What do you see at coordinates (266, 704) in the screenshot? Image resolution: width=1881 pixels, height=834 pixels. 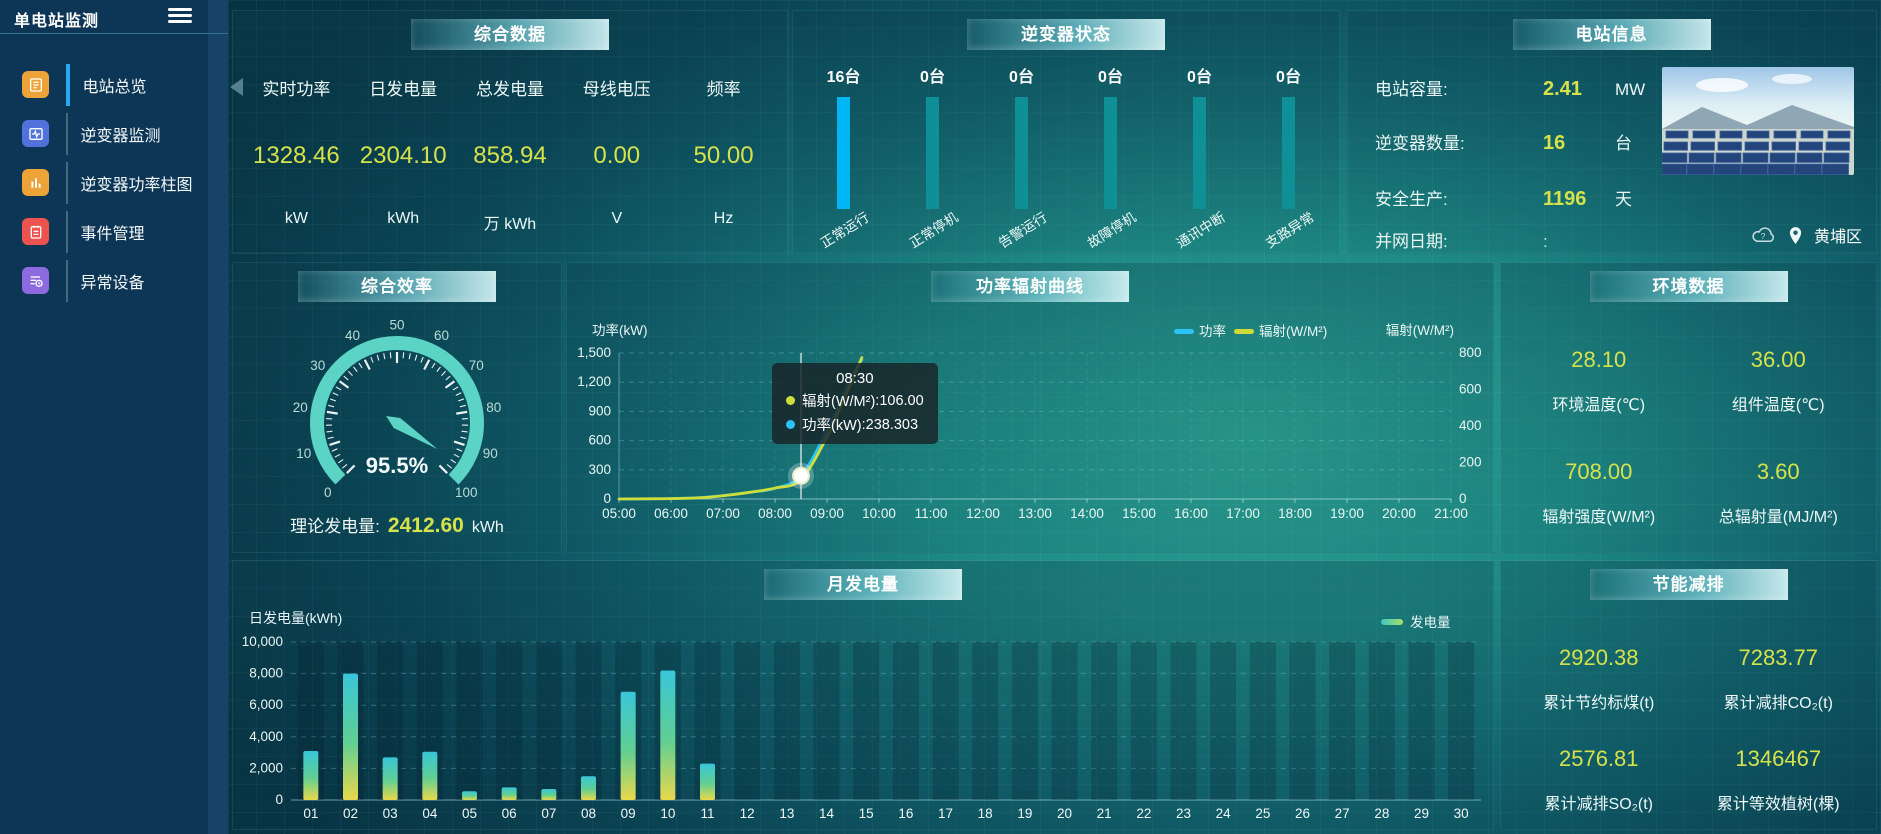 I see `svg-text: 6,000` at bounding box center [266, 704].